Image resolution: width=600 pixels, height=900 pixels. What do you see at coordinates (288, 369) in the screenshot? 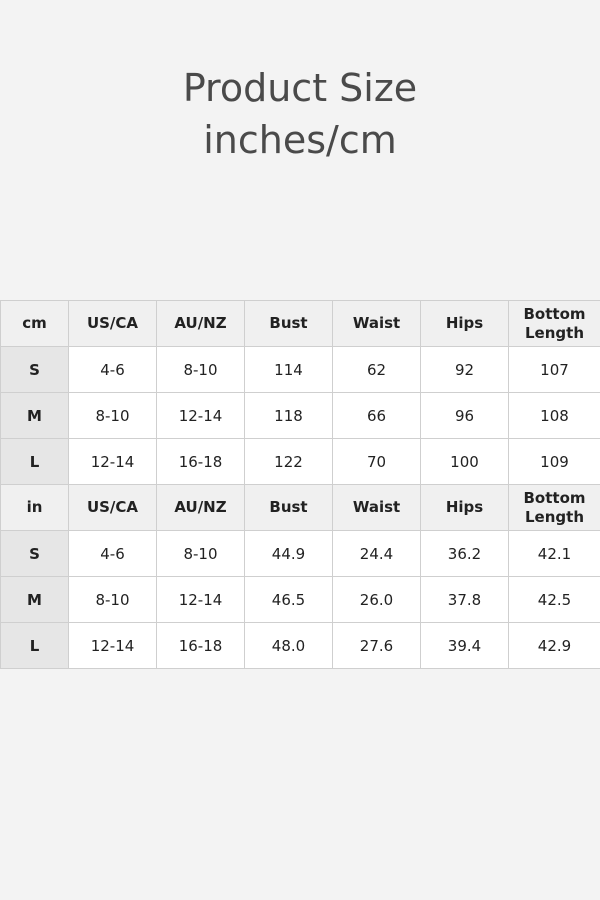
I see `table-cell: 114` at bounding box center [288, 369].